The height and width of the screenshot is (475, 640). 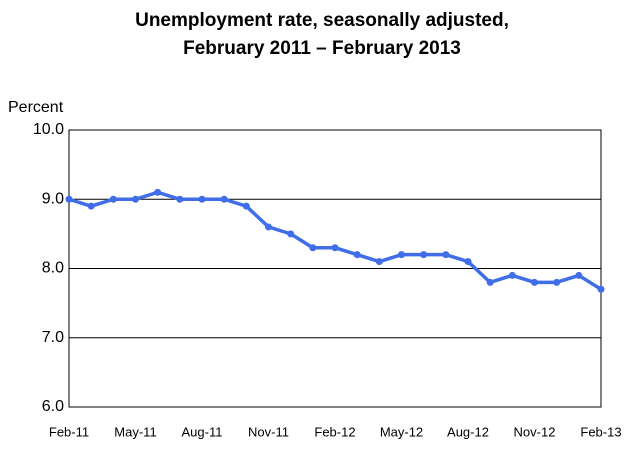 I want to click on chart-title: Unemployment rate, seasonally adjusted,, so click(x=322, y=20).